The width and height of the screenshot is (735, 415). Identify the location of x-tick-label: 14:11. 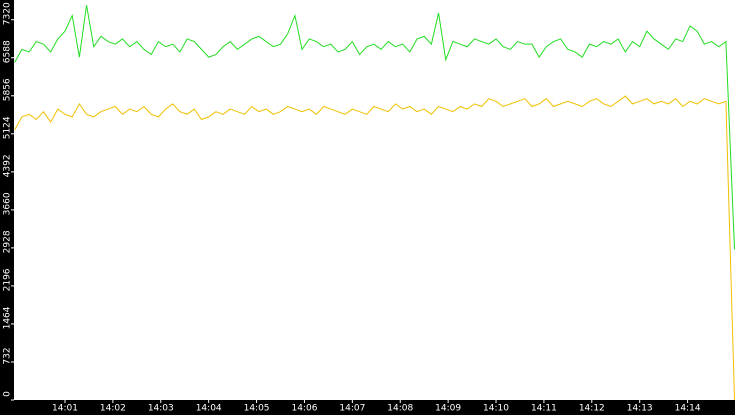
(544, 409).